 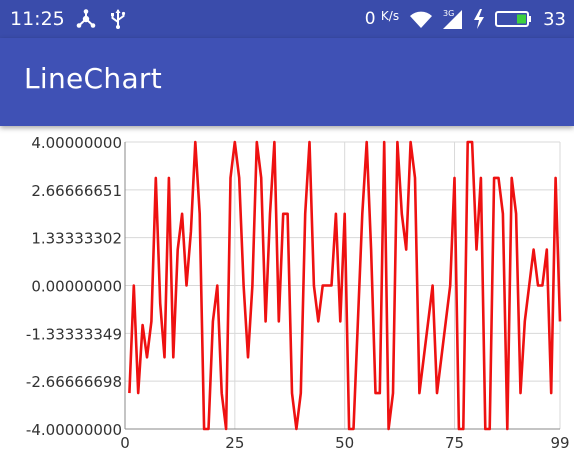 I want to click on y-tick-label: -1.33333349, so click(x=74, y=334).